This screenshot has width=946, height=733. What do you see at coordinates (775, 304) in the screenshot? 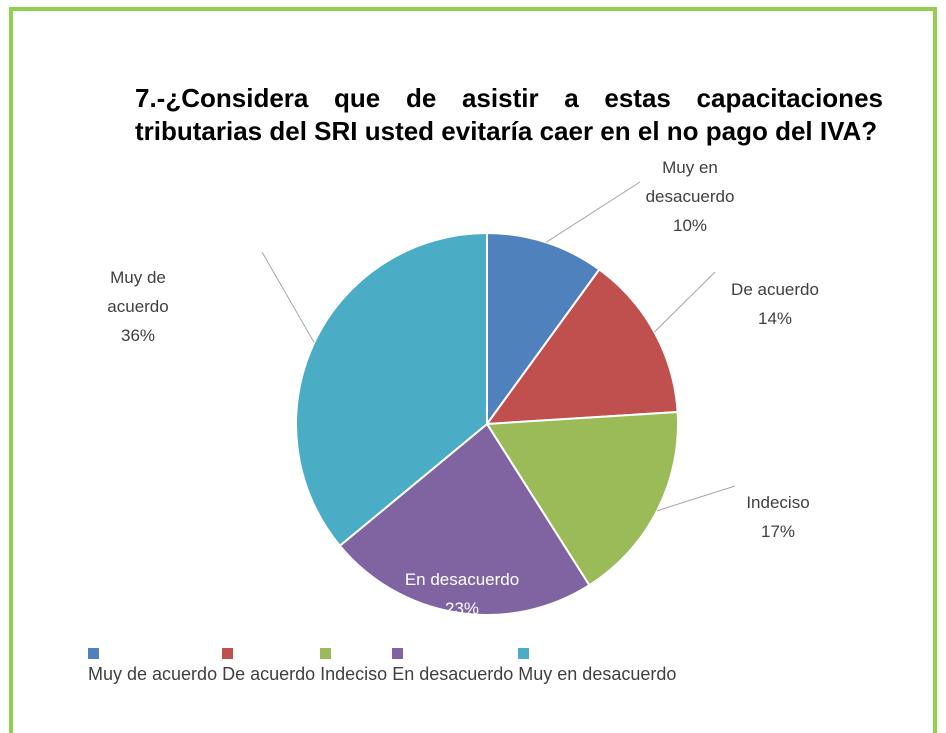
I see `data-label: De acuerdo 14%` at bounding box center [775, 304].